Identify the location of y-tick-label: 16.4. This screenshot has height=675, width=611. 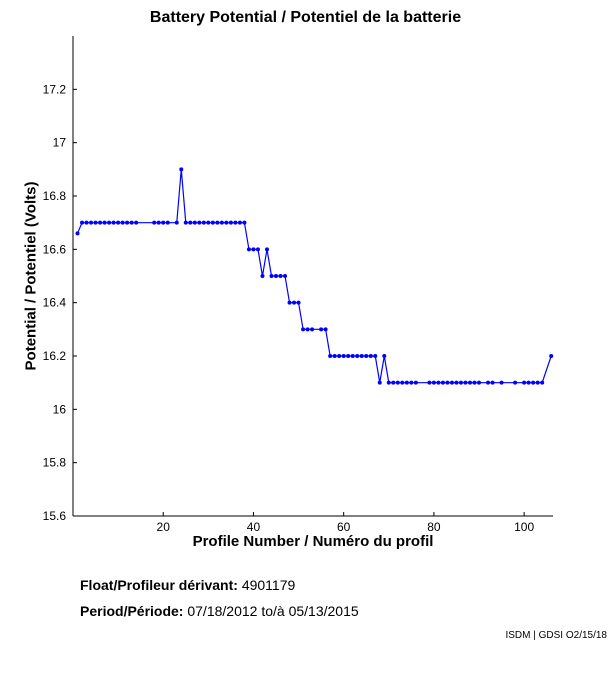
(55, 303).